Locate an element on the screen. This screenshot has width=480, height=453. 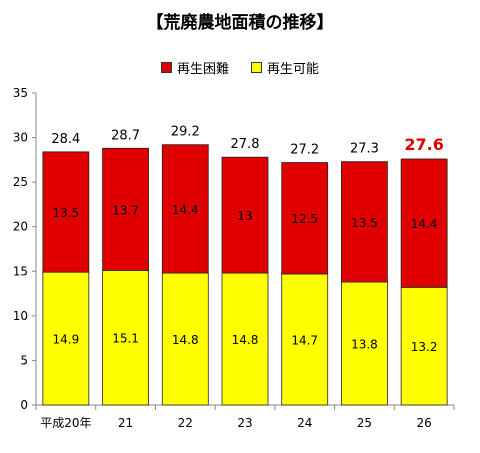
y-tick-label: 10 is located at coordinates (20, 316).